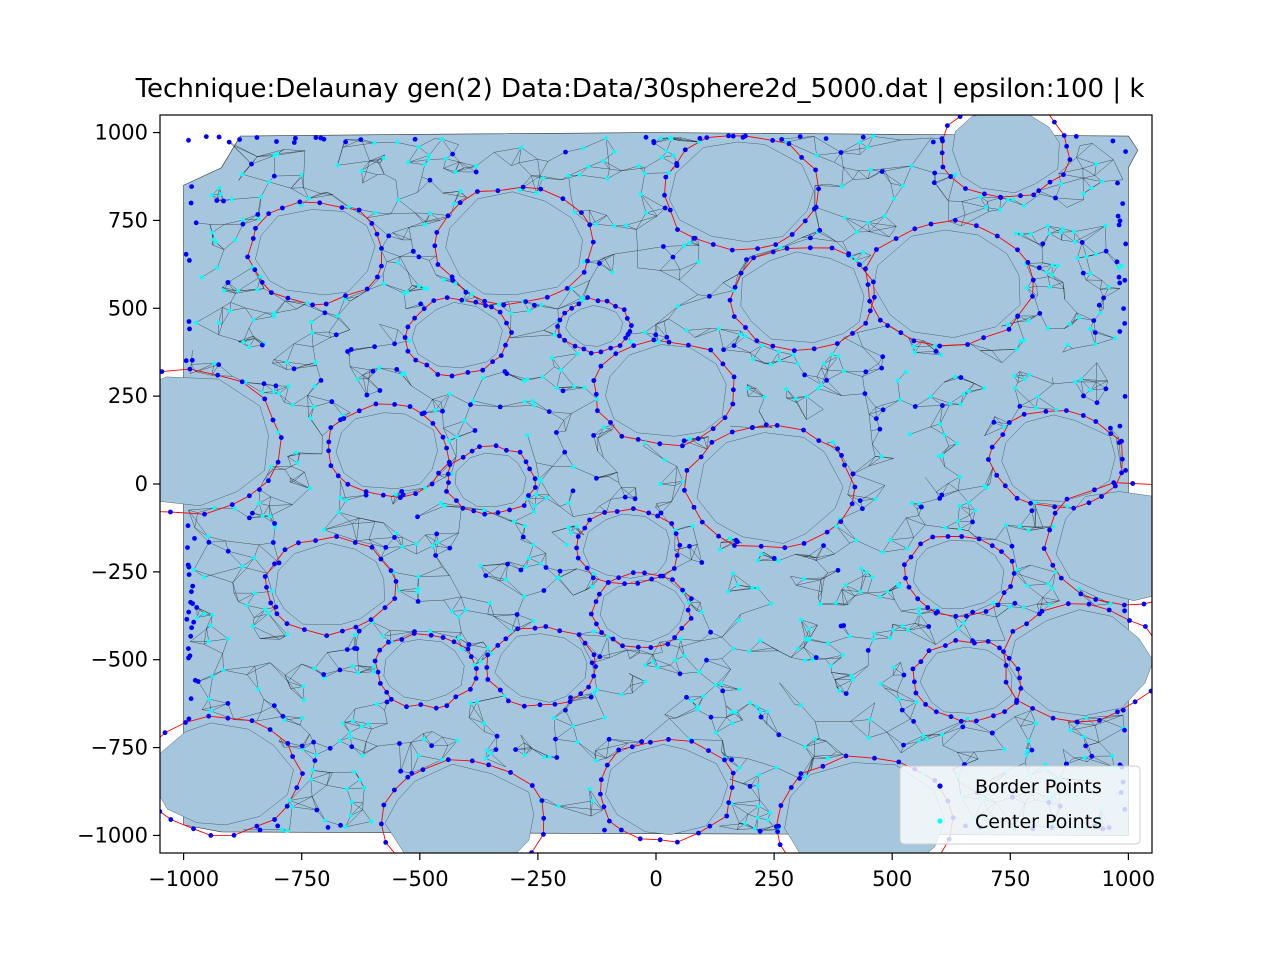 Image resolution: width=1280 pixels, height=960 pixels. I want to click on empty-region, so click(643, 610).